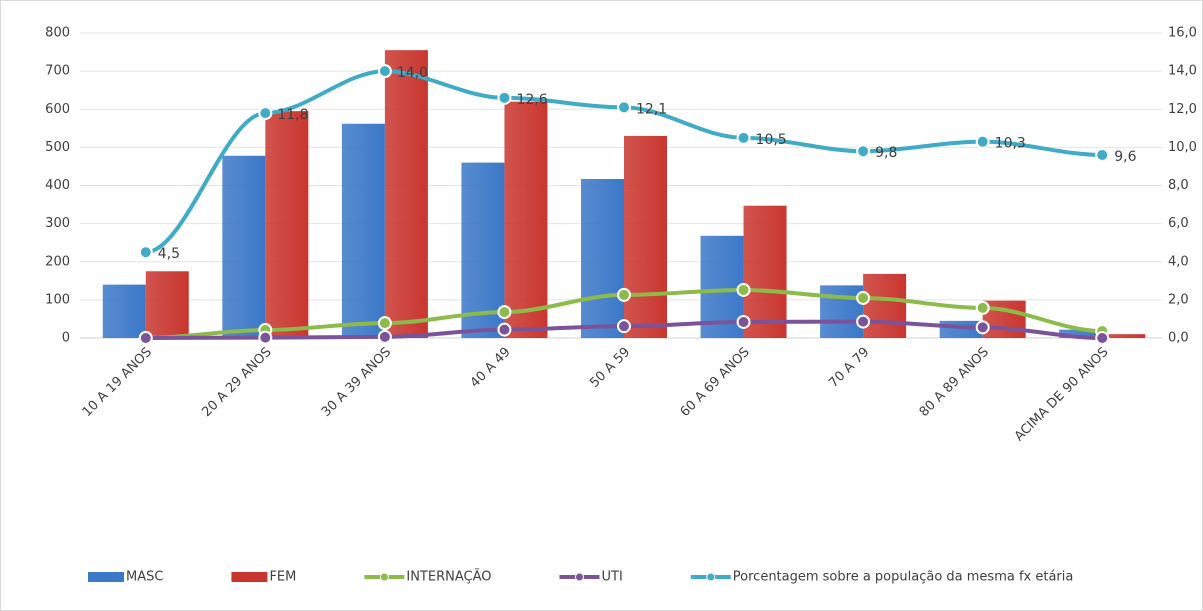  What do you see at coordinates (57, 261) in the screenshot?
I see `y-tick-label: 200` at bounding box center [57, 261].